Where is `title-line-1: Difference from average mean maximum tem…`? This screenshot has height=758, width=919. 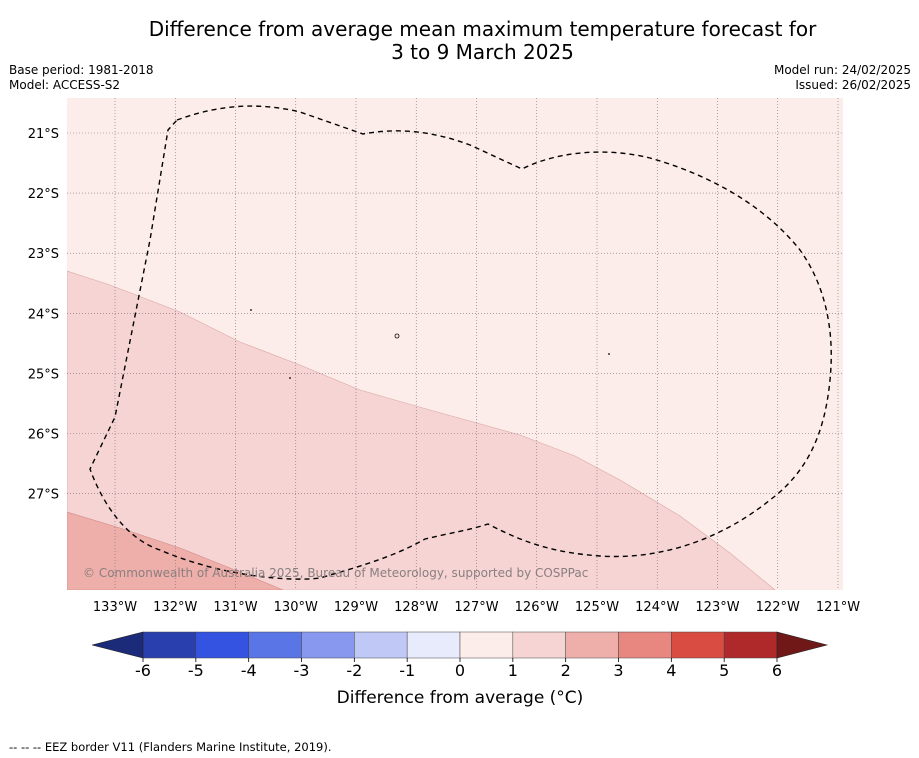 title-line-1: Difference from average mean maximum tem… is located at coordinates (482, 29).